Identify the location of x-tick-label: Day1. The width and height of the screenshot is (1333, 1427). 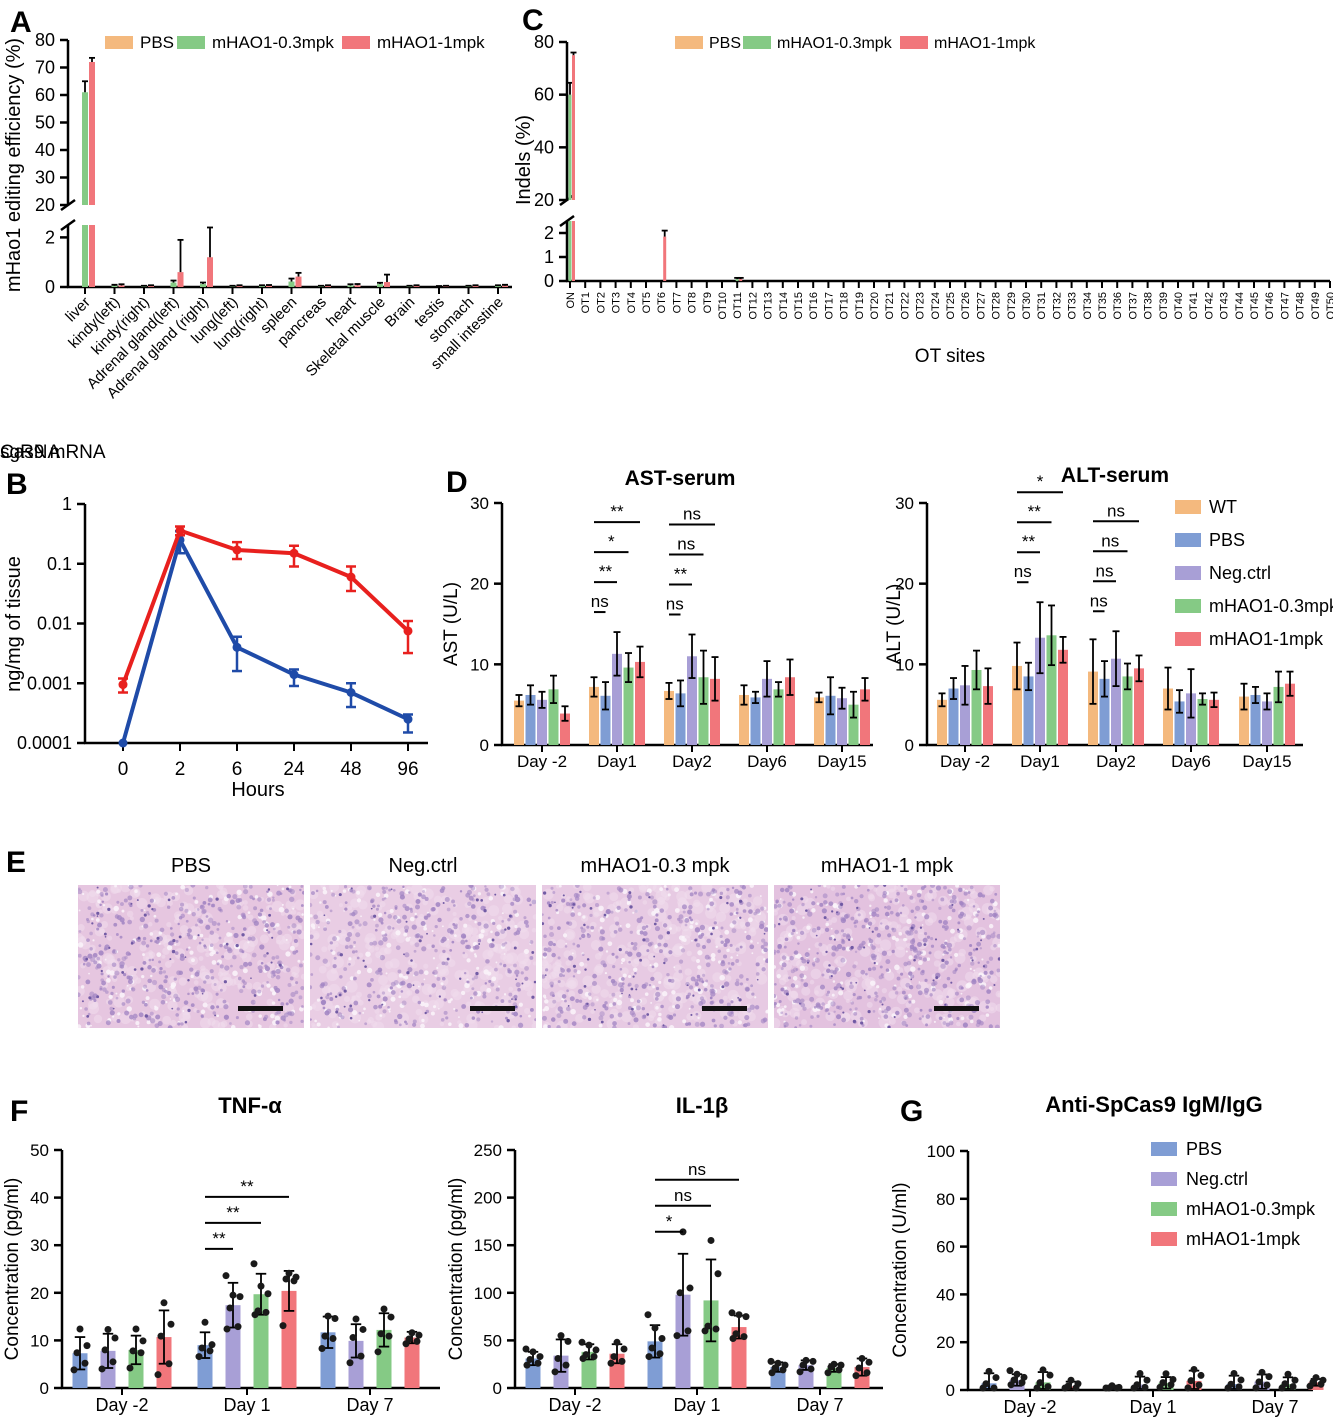
(1040, 761).